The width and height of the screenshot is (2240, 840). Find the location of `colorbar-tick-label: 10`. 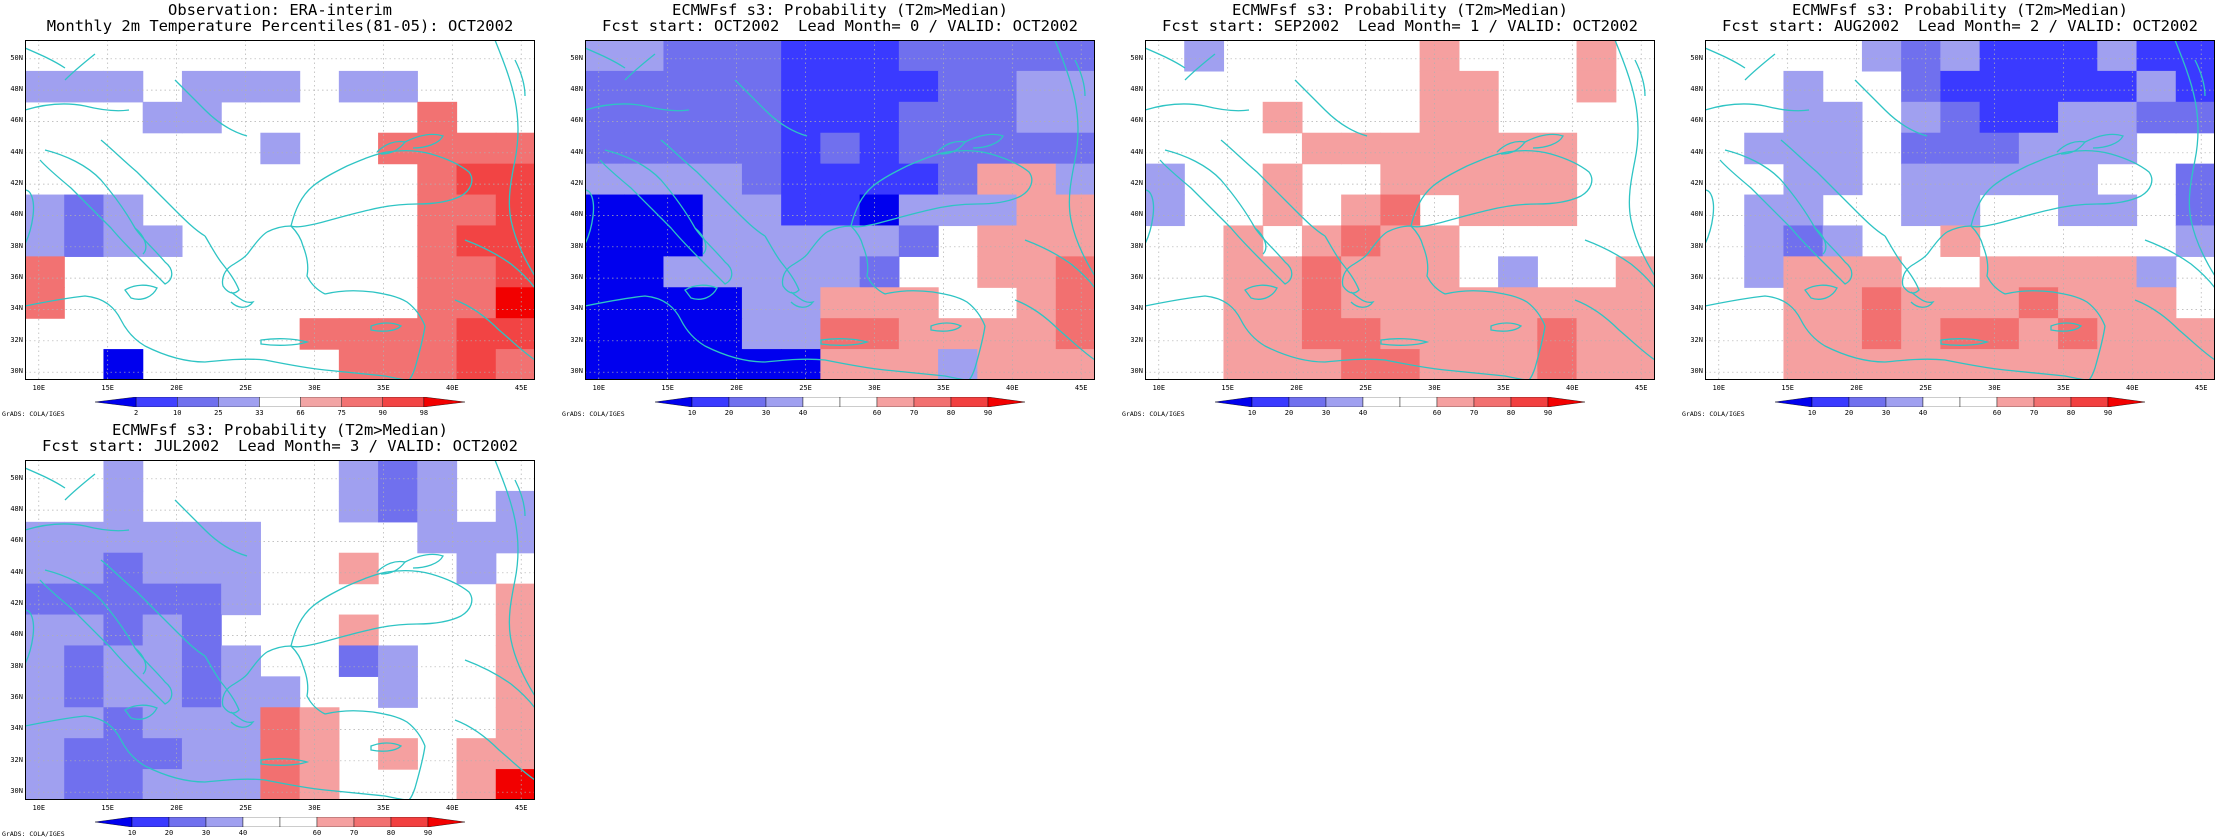

colorbar-tick-label: 10 is located at coordinates (177, 413).